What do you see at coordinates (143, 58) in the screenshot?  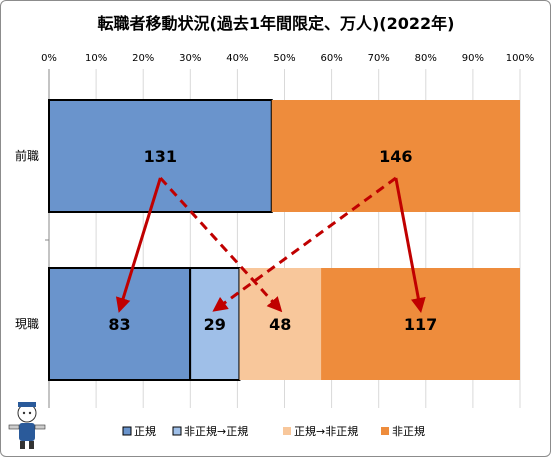 I see `x-tick-label: 20%` at bounding box center [143, 58].